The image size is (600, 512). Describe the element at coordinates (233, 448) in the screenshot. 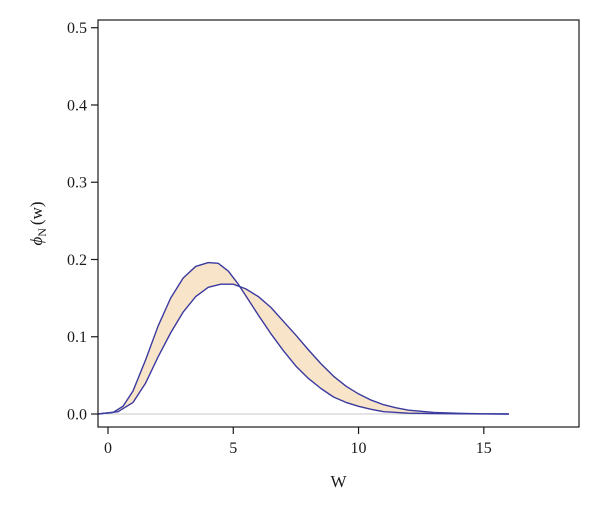

I see `x-tick-label: 5` at that location.